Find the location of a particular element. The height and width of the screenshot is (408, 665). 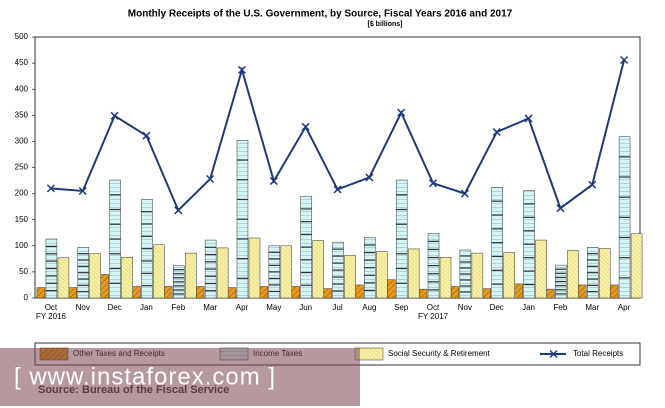

fy-label: FY 2016 is located at coordinates (51, 316).